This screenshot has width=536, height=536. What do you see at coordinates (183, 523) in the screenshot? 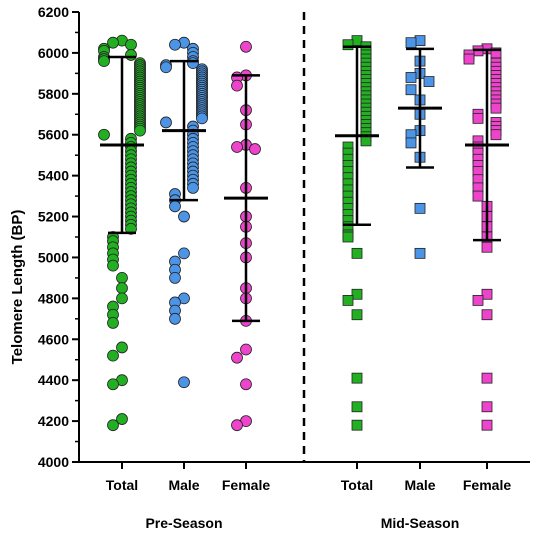
I see `group-label: Pre-Season` at bounding box center [183, 523].